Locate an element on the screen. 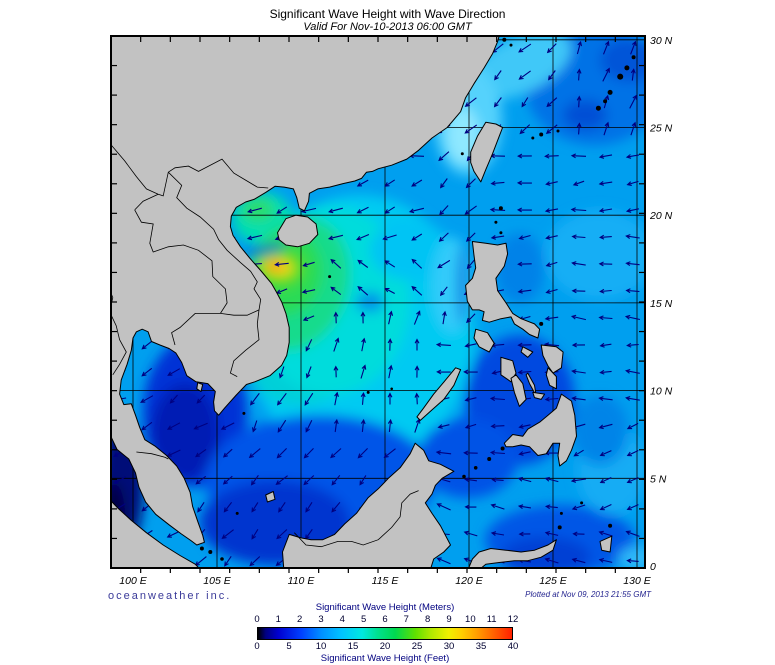 The height and width of the screenshot is (665, 775). land-leyte is located at coordinates (551, 378).